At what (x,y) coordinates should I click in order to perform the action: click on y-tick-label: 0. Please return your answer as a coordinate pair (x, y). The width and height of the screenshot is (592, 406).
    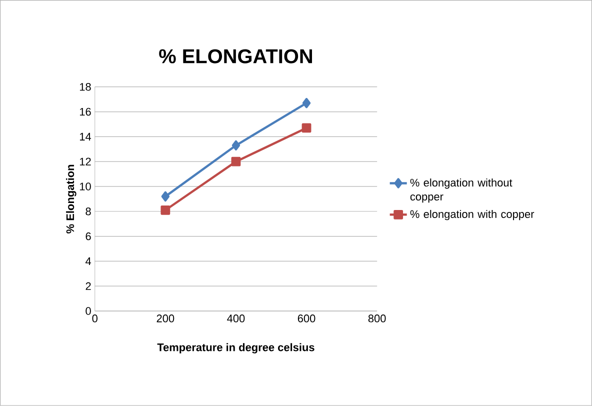
    Looking at the image, I should click on (88, 311).